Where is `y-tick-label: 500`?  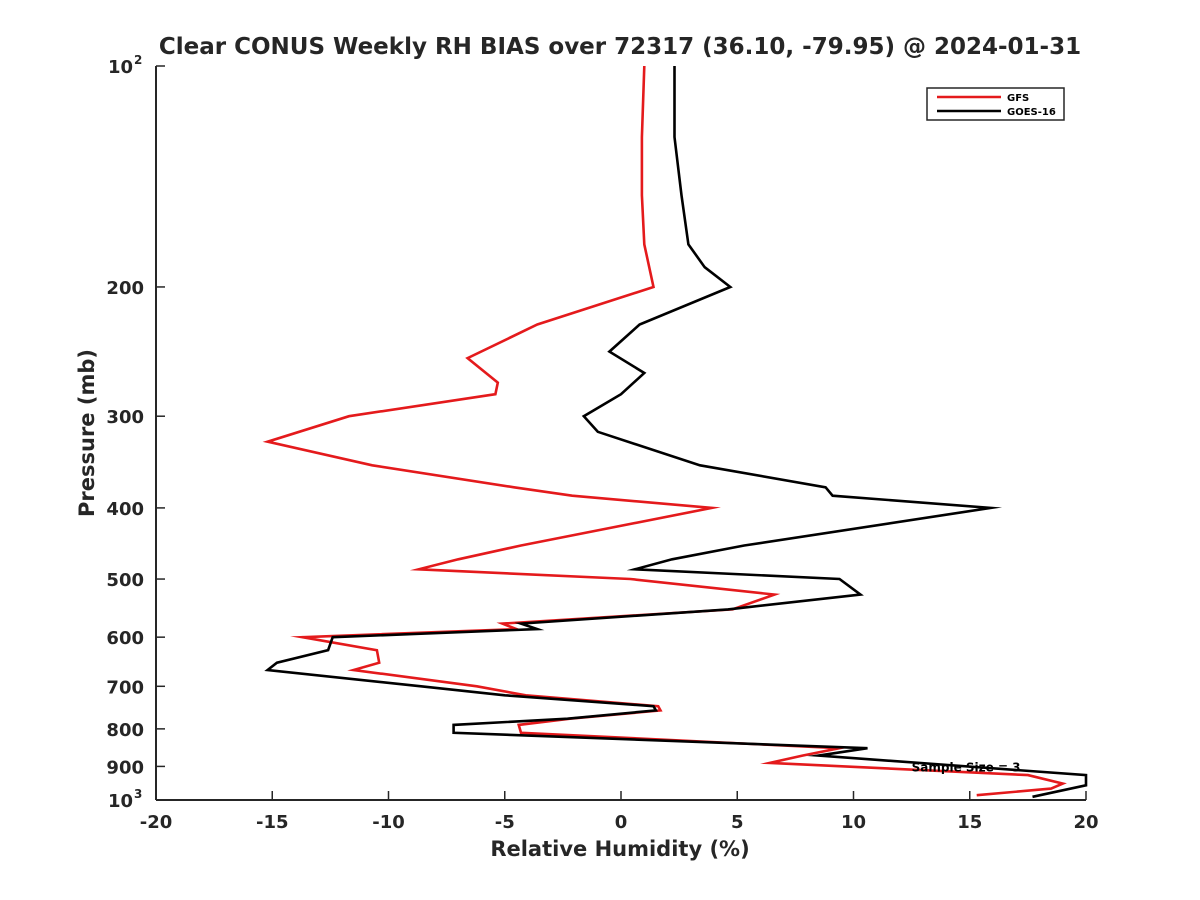
y-tick-label: 500 is located at coordinates (125, 580).